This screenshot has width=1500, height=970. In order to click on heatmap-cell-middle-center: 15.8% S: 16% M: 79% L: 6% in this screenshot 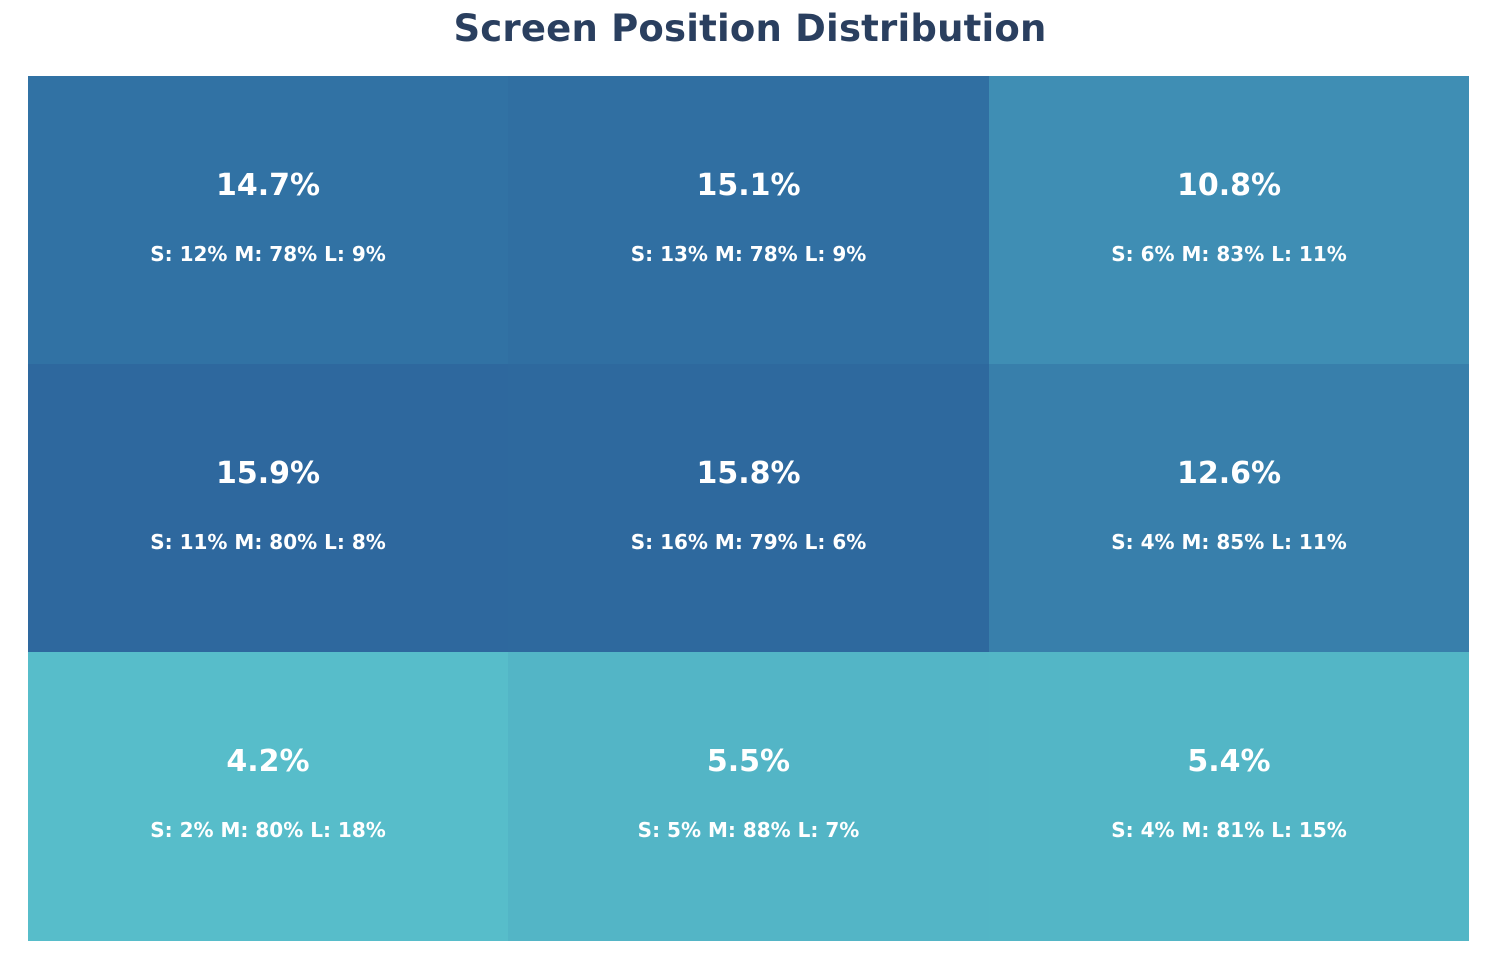, I will do `click(748, 508)`.